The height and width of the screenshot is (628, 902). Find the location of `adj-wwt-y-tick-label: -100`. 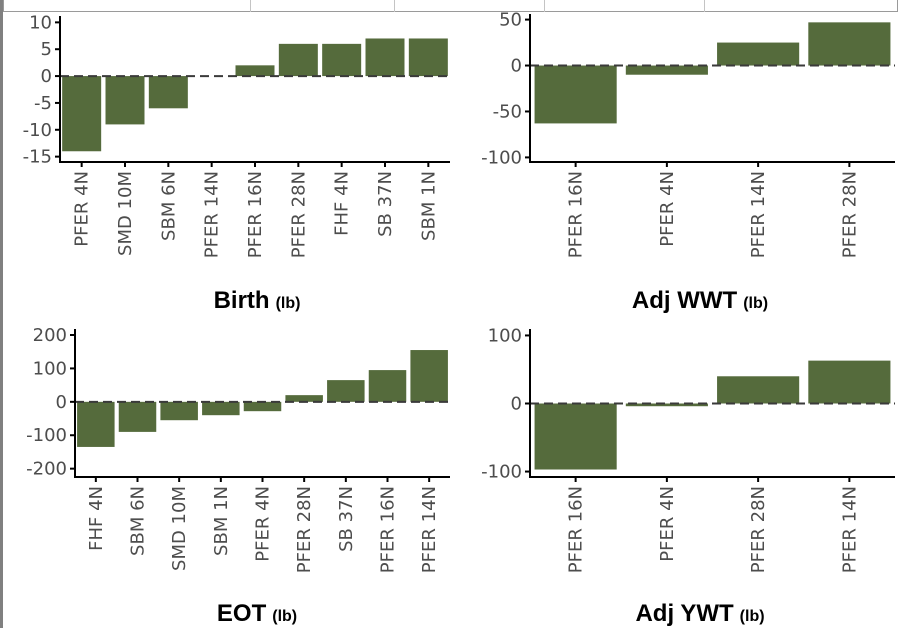

adj-wwt-y-tick-label: -100 is located at coordinates (501, 157).